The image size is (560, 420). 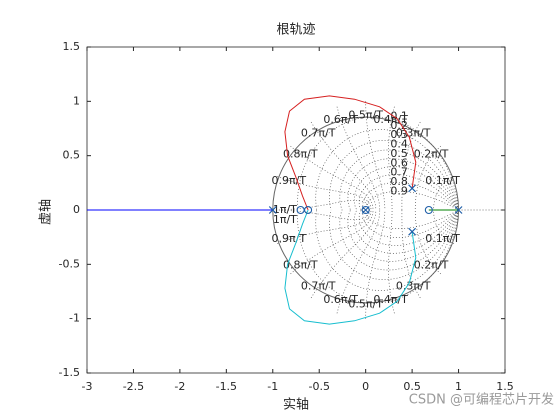 I want to click on x-tick-label: -1.5, so click(x=226, y=386).